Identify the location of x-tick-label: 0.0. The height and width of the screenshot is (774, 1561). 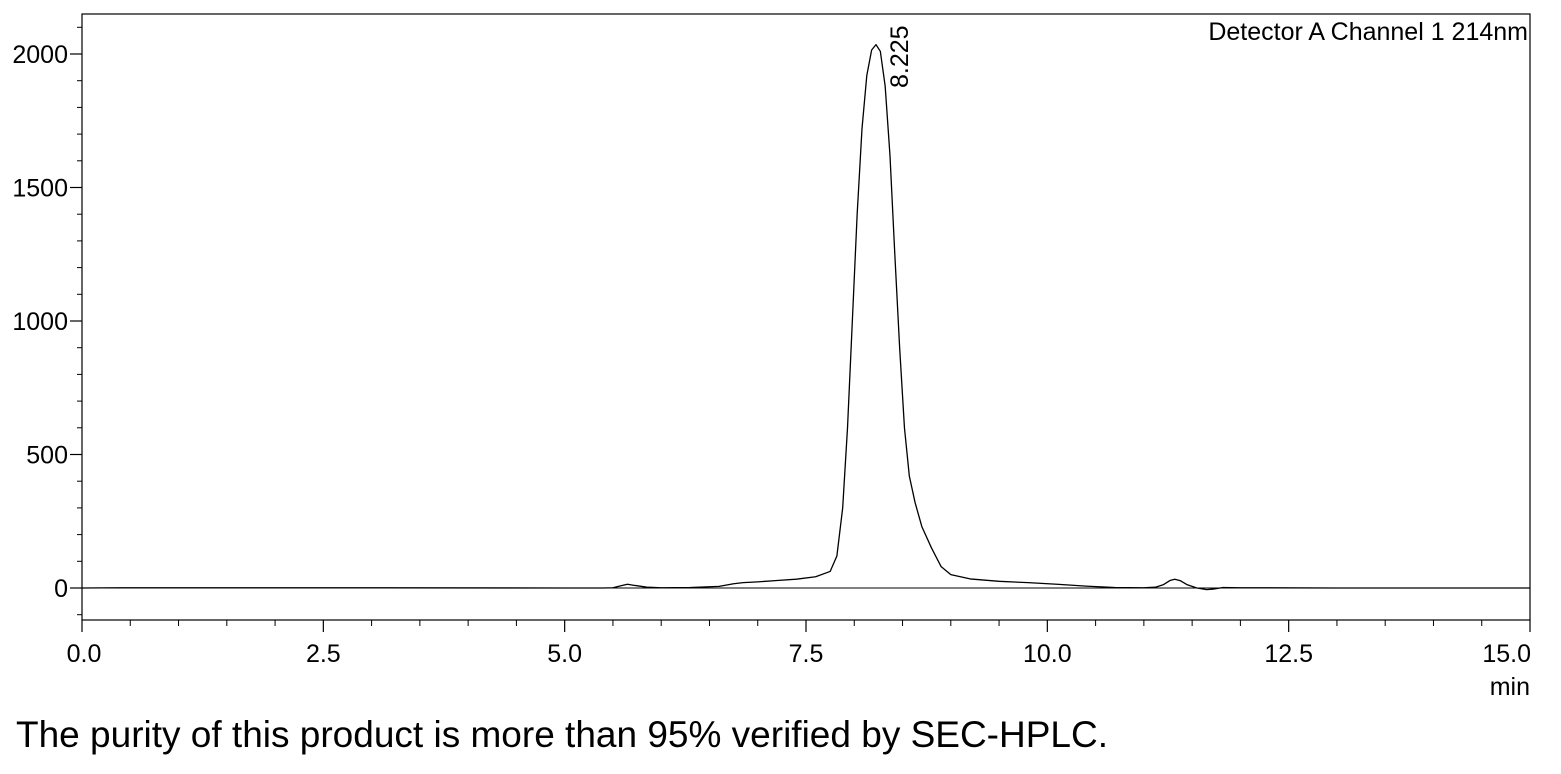
(84, 654).